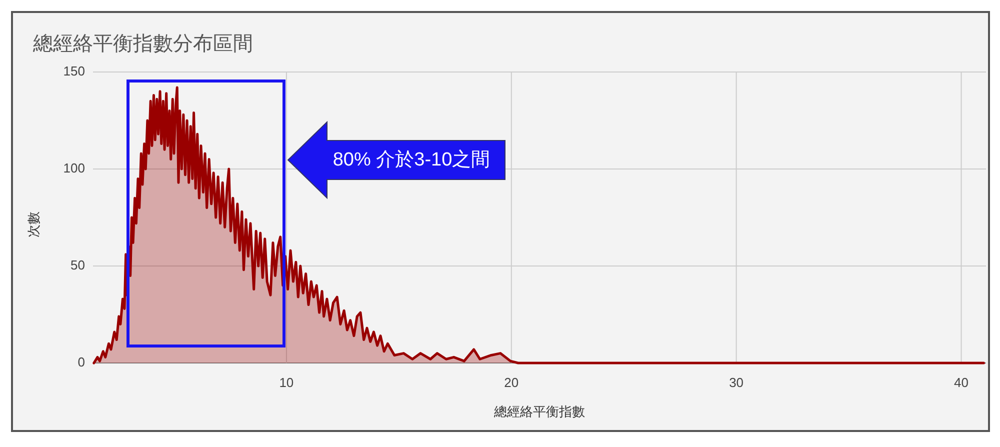 Image resolution: width=1000 pixels, height=447 pixels. What do you see at coordinates (77, 264) in the screenshot?
I see `y-tick-label: 50` at bounding box center [77, 264].